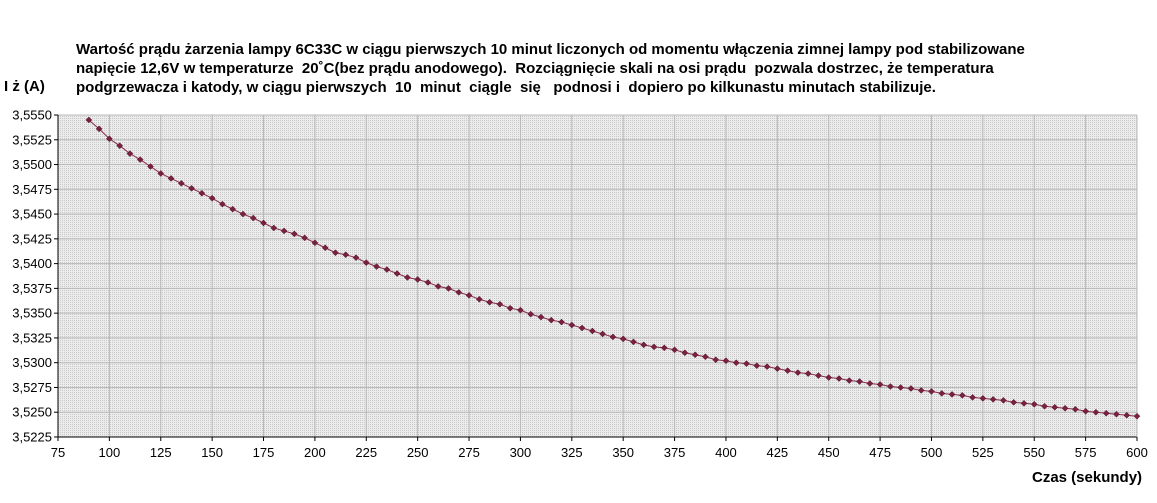 This screenshot has width=1157, height=503. I want to click on y-tick-label: 3,5250, so click(32, 412).